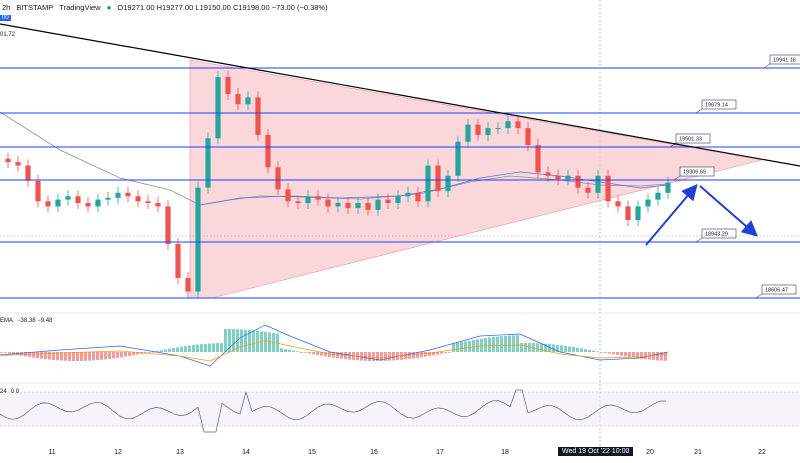 The height and width of the screenshot is (463, 800). Describe the element at coordinates (333, 411) in the screenshot. I see `rsi-line` at that location.